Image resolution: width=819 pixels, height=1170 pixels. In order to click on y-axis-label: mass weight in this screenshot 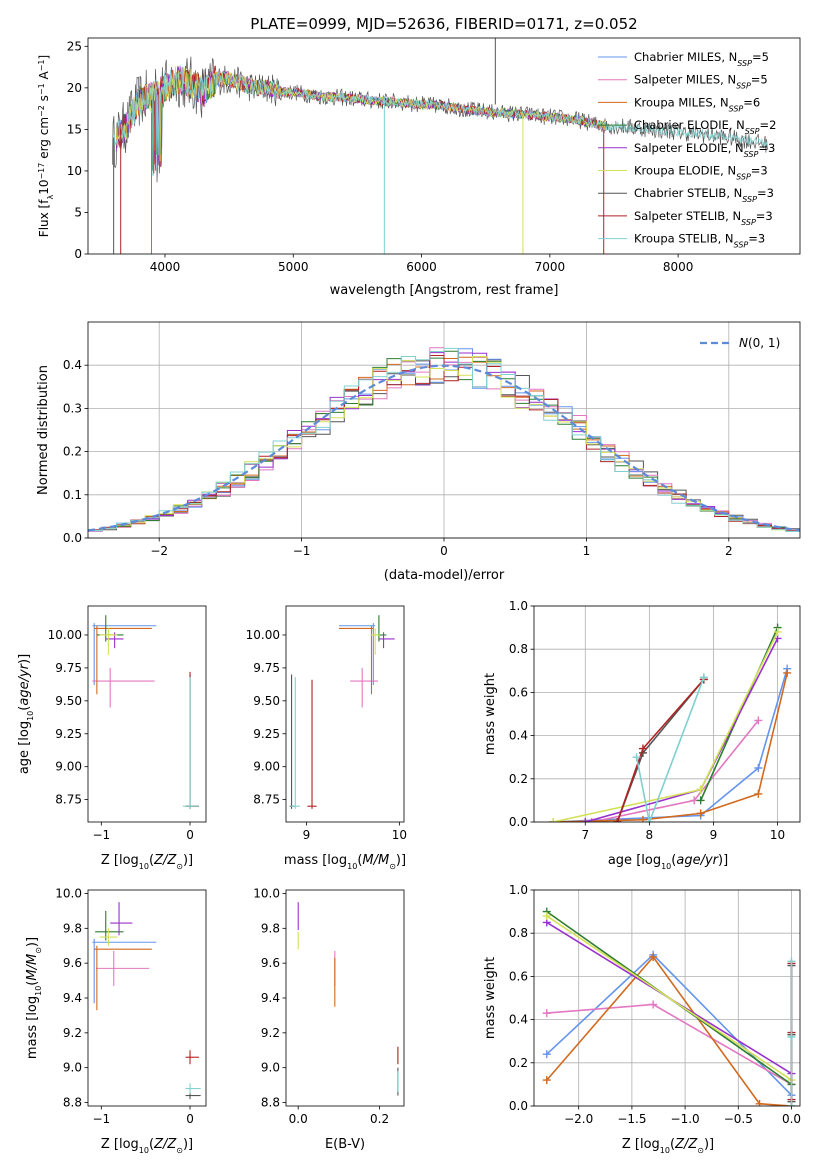, I will do `click(490, 714)`.